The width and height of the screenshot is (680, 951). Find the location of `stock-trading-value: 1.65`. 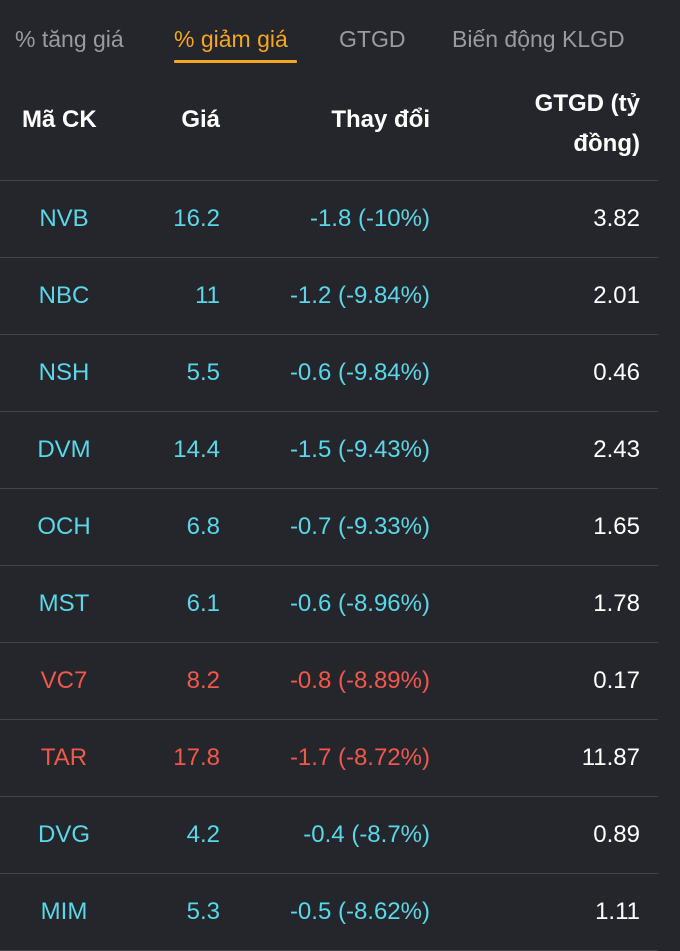

stock-trading-value: 1.65 is located at coordinates (616, 526).